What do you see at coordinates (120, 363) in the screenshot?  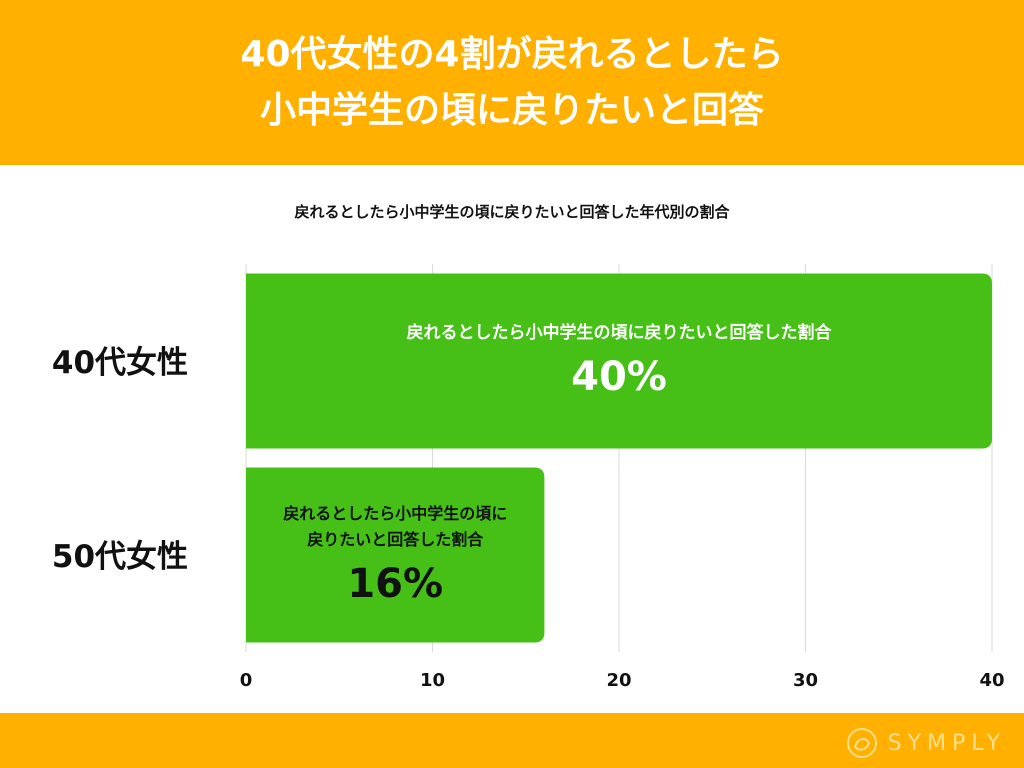 I see `category-label: 40代女性` at bounding box center [120, 363].